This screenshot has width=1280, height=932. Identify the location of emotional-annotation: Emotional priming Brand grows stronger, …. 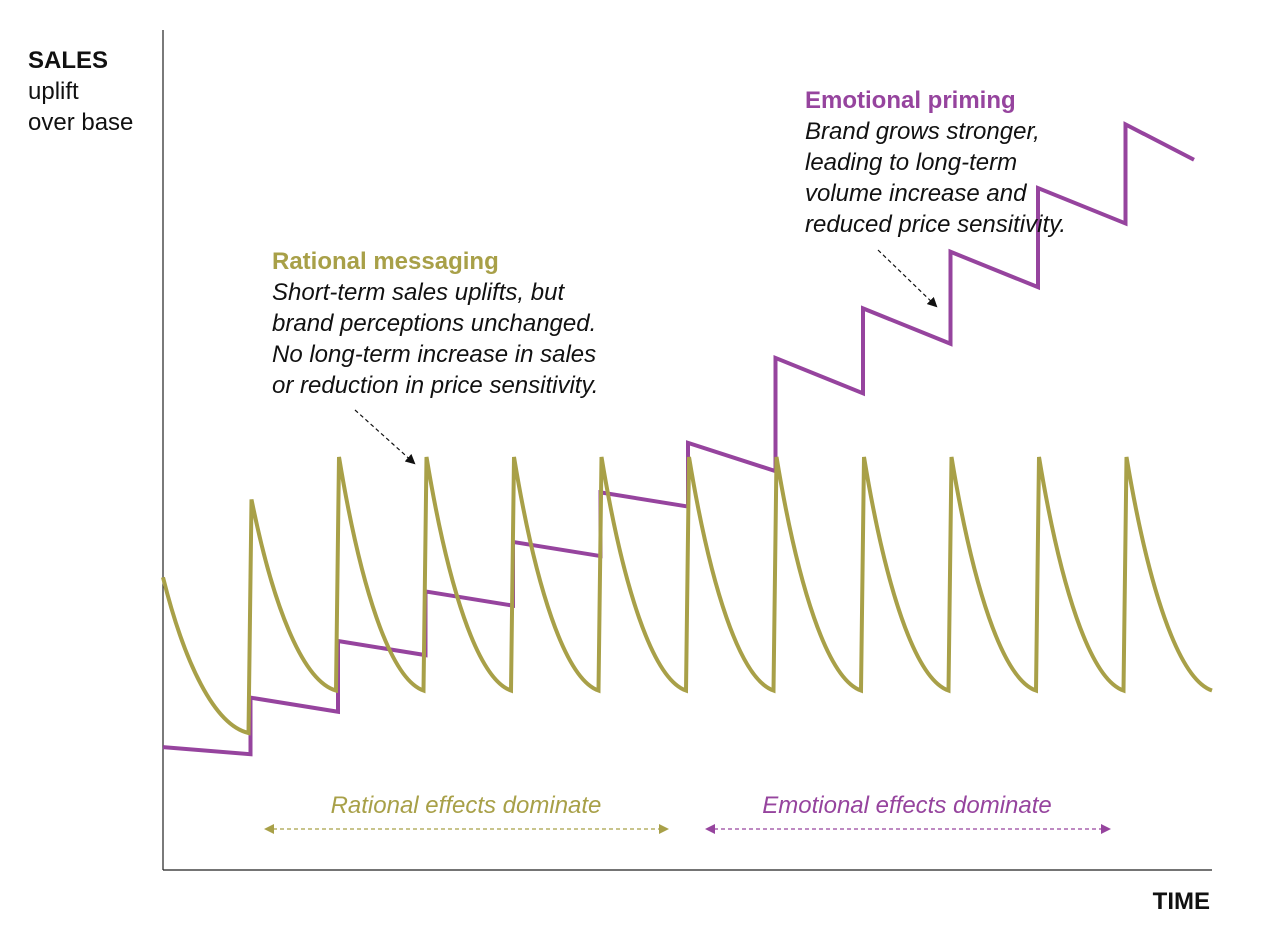
(935, 197).